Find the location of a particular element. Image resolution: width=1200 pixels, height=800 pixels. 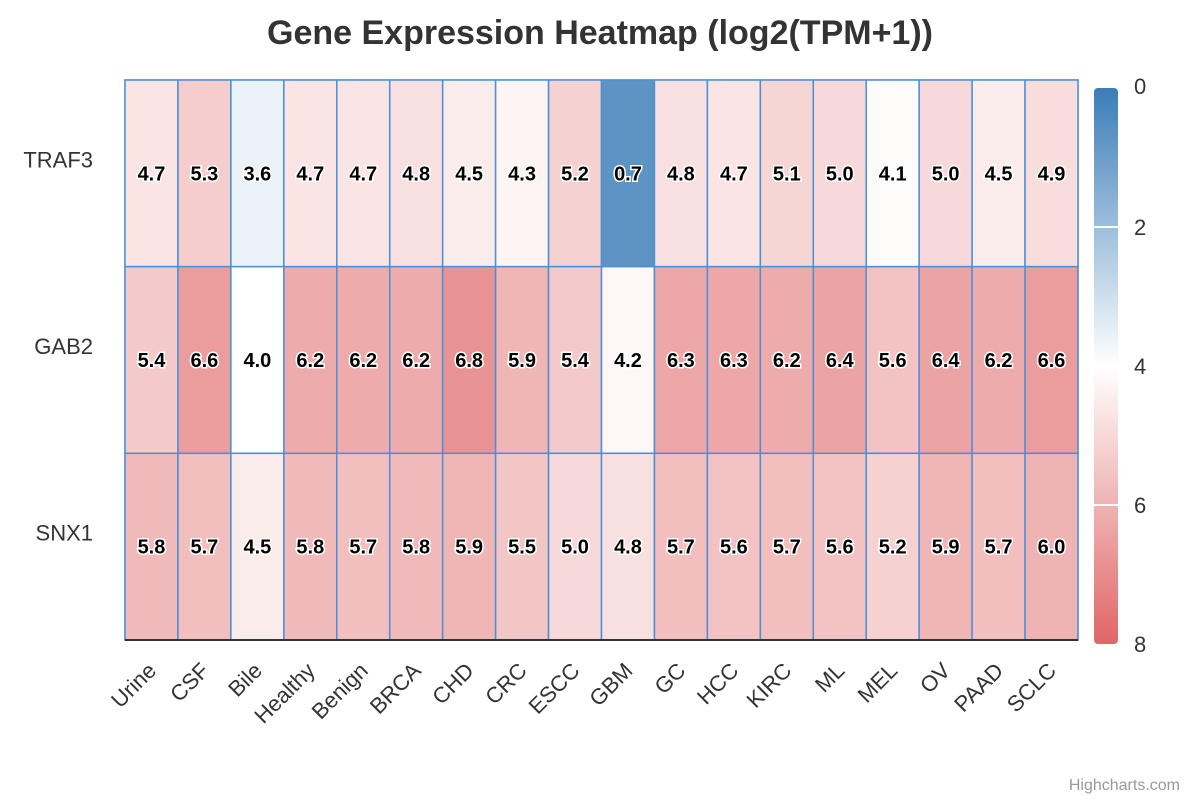

heatmap-cell-traf3-escc is located at coordinates (575, 173).